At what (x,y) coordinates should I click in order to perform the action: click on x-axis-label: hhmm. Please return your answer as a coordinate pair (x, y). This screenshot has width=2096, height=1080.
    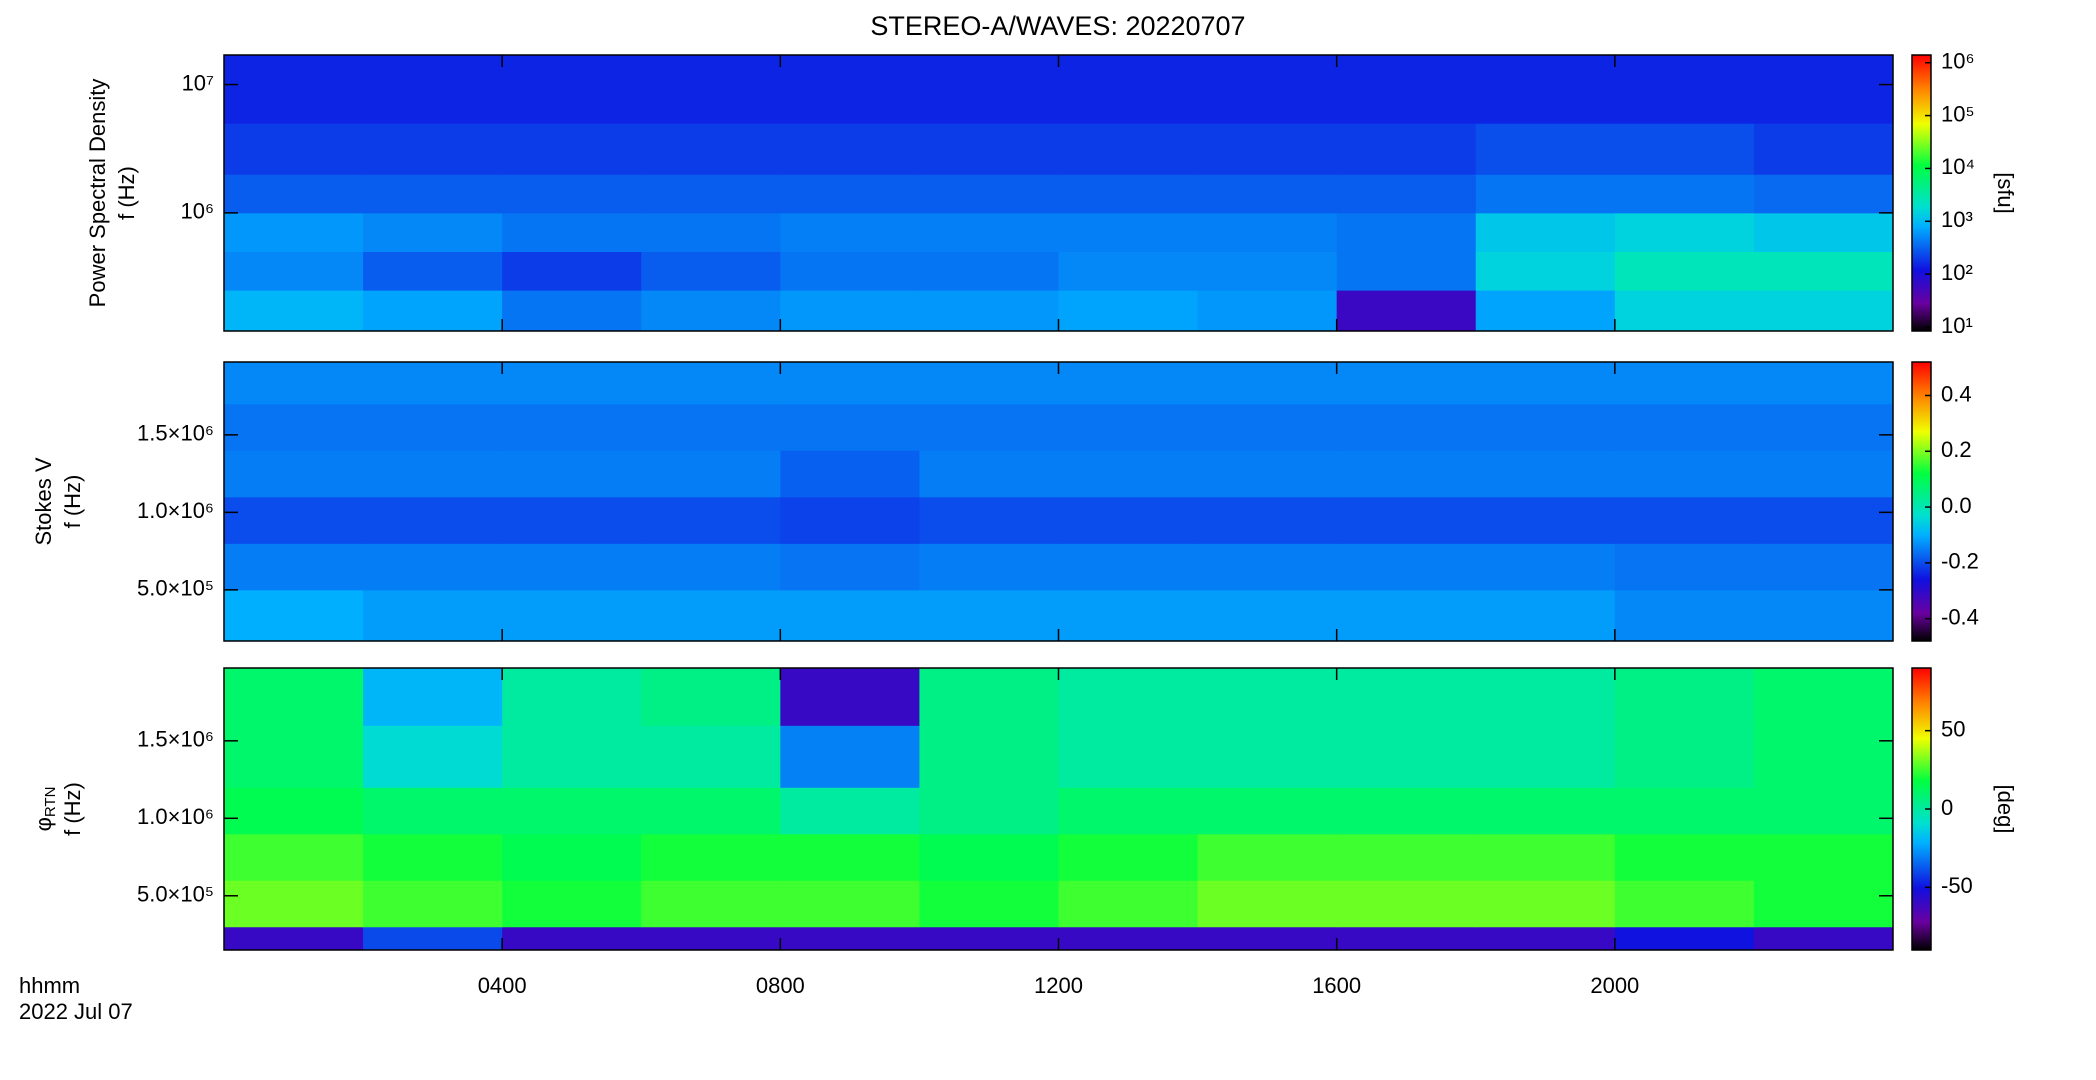
    Looking at the image, I should click on (49, 985).